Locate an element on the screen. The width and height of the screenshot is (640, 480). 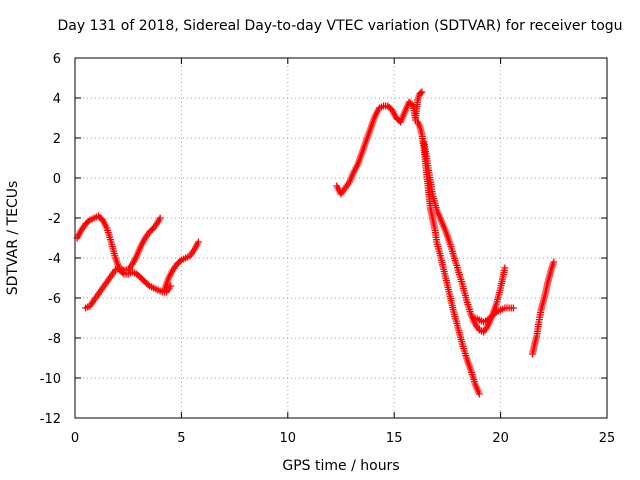
x-tick-label: 20 is located at coordinates (500, 438).